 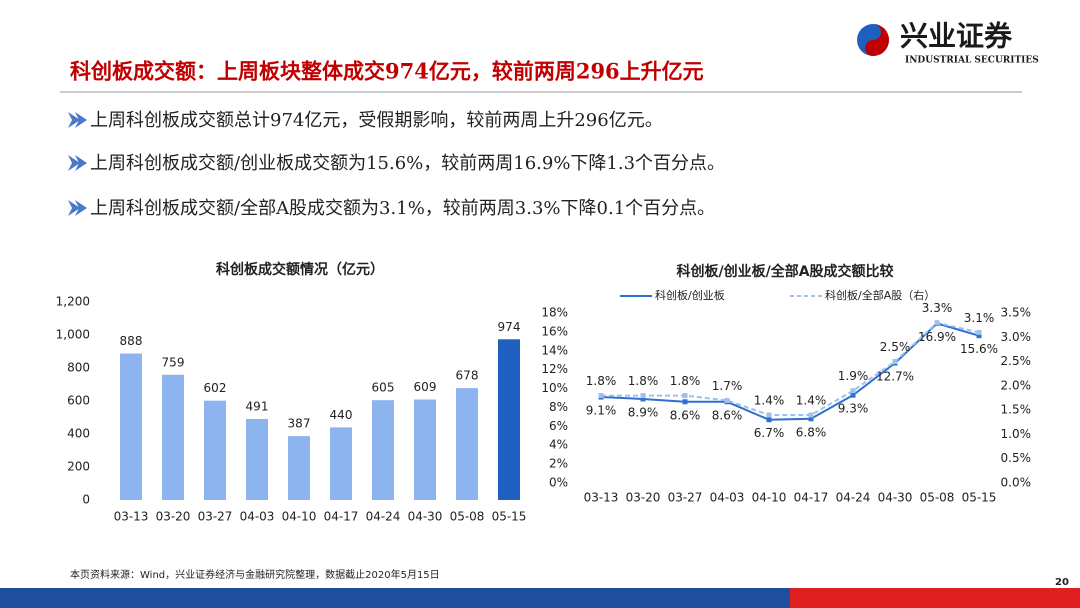 I want to click on y-tick-label: 16%, so click(x=554, y=331).